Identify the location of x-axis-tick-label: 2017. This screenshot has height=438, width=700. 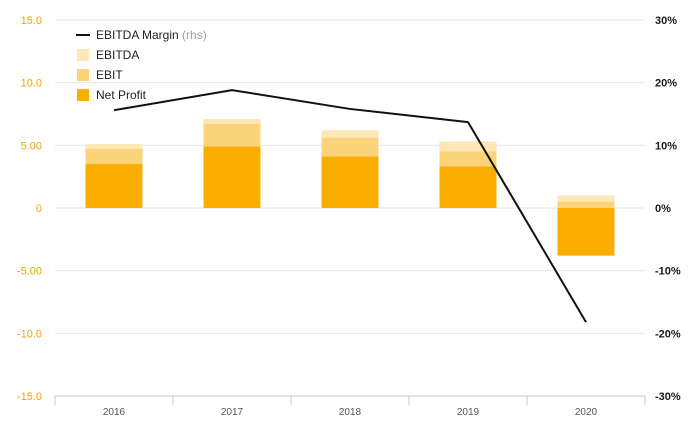
(232, 412).